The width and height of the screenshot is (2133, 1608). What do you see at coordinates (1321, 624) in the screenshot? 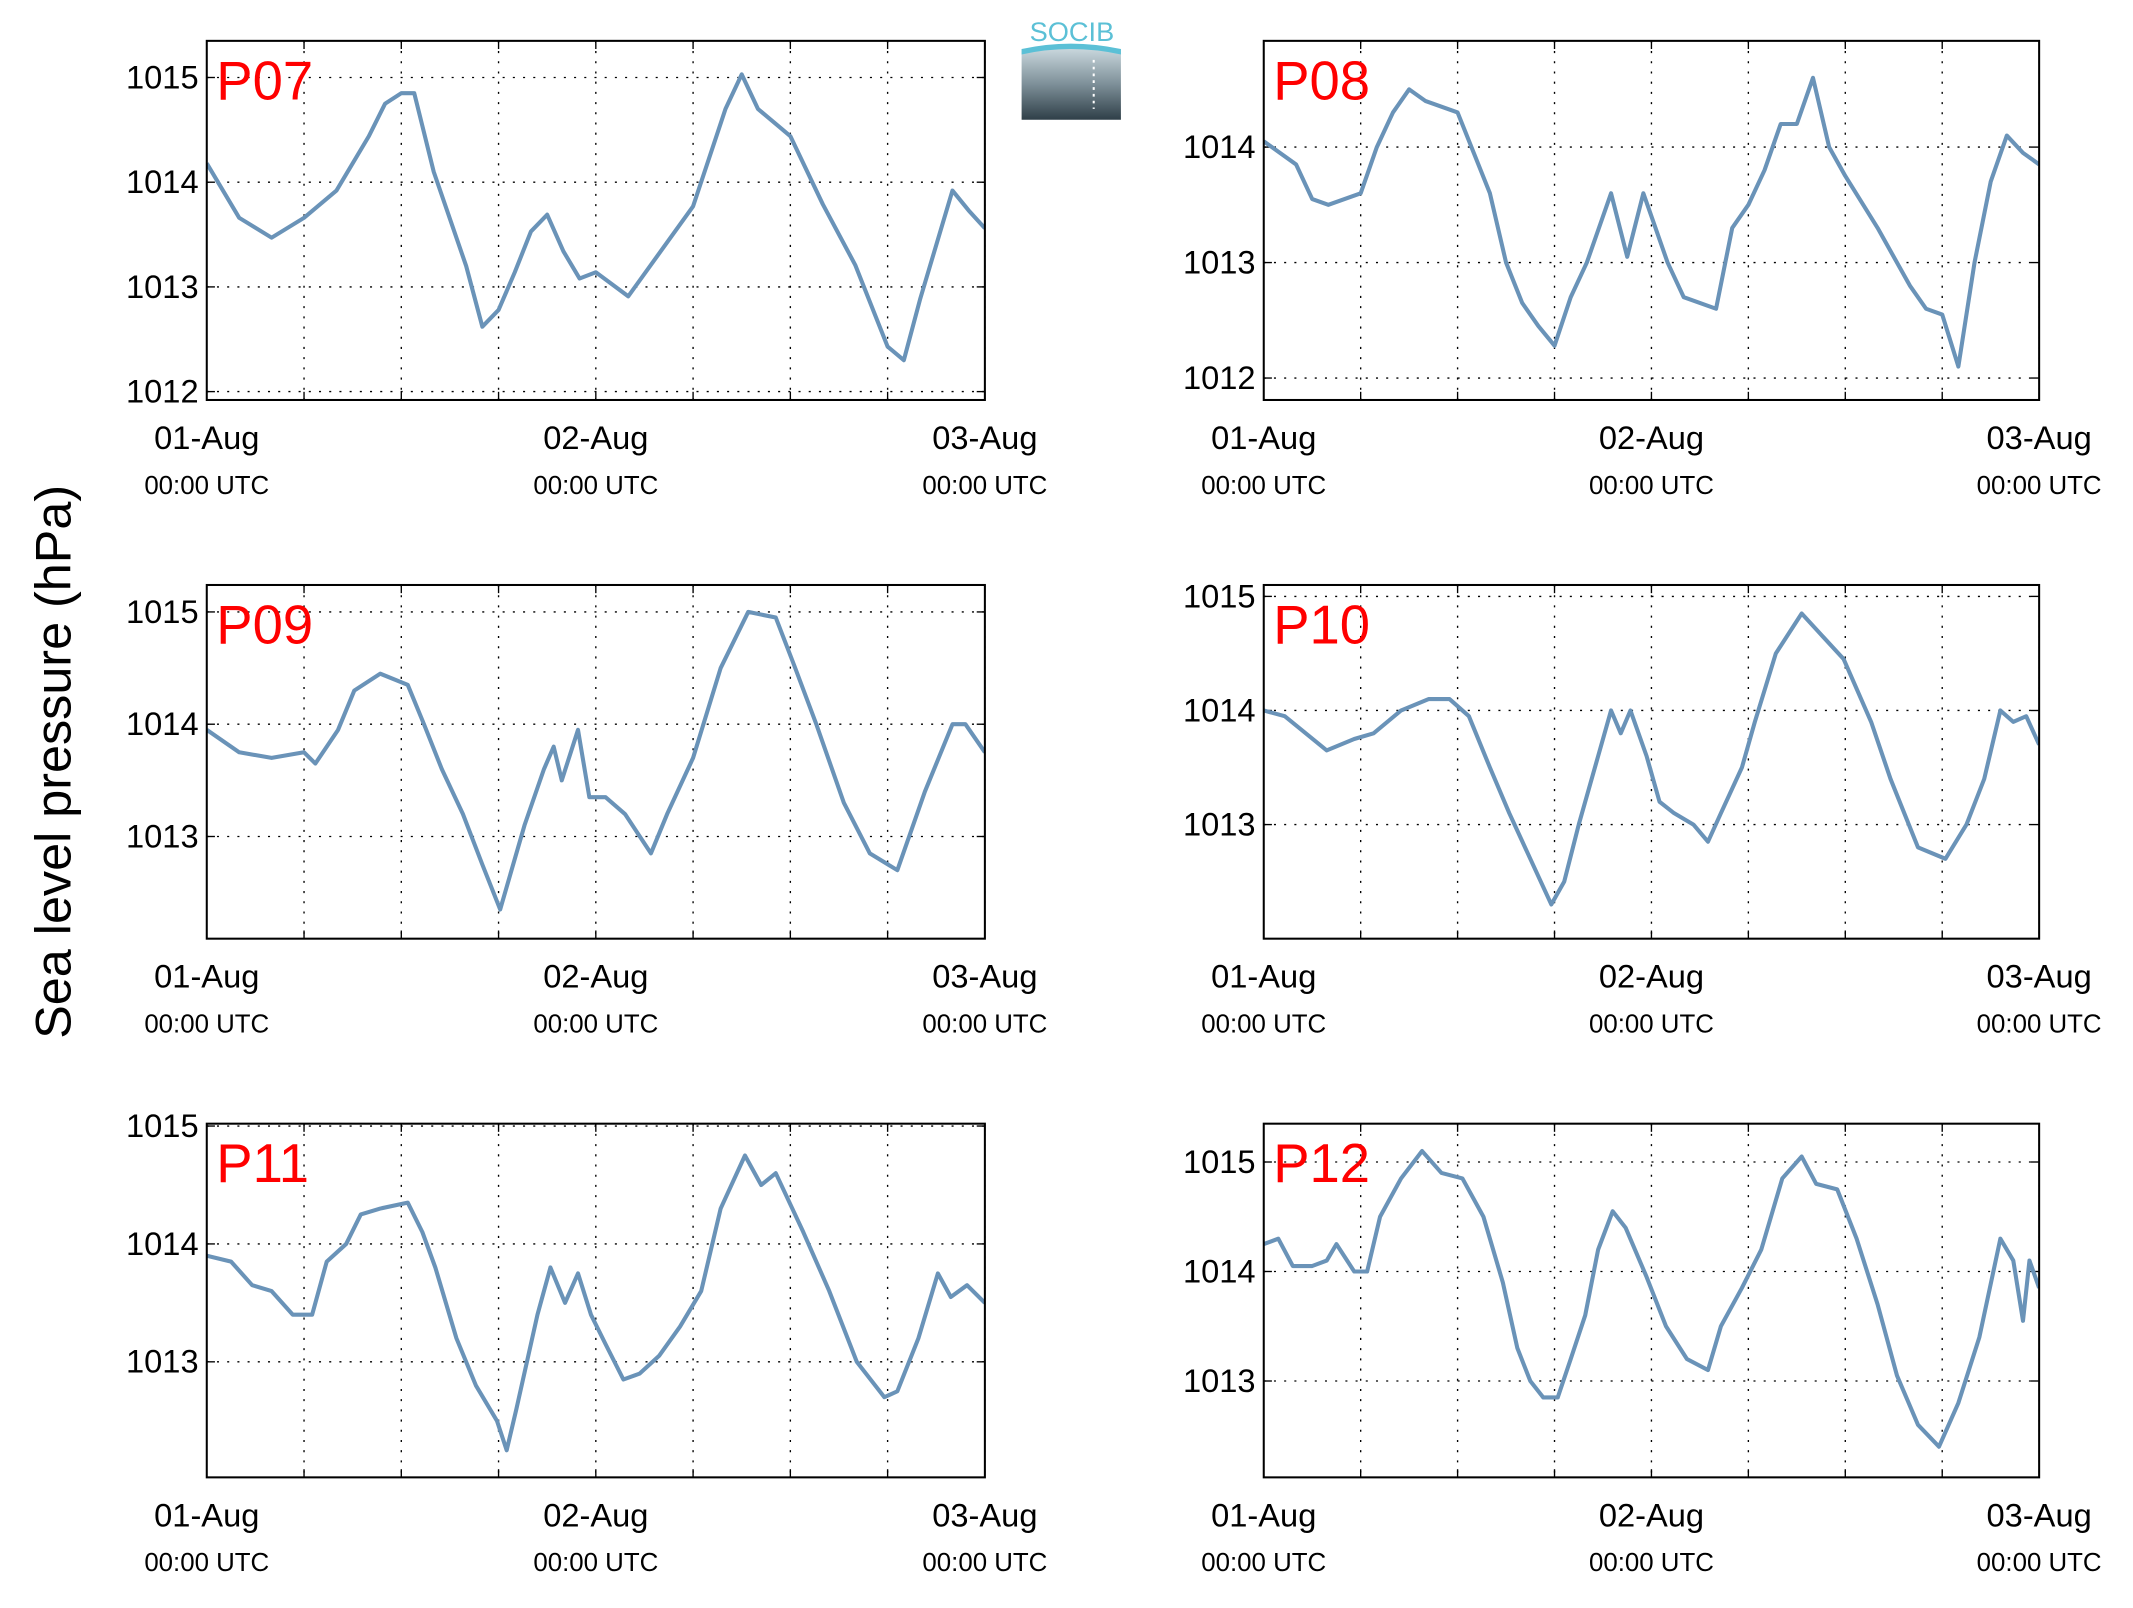
I see `panel-title: P10` at bounding box center [1321, 624].